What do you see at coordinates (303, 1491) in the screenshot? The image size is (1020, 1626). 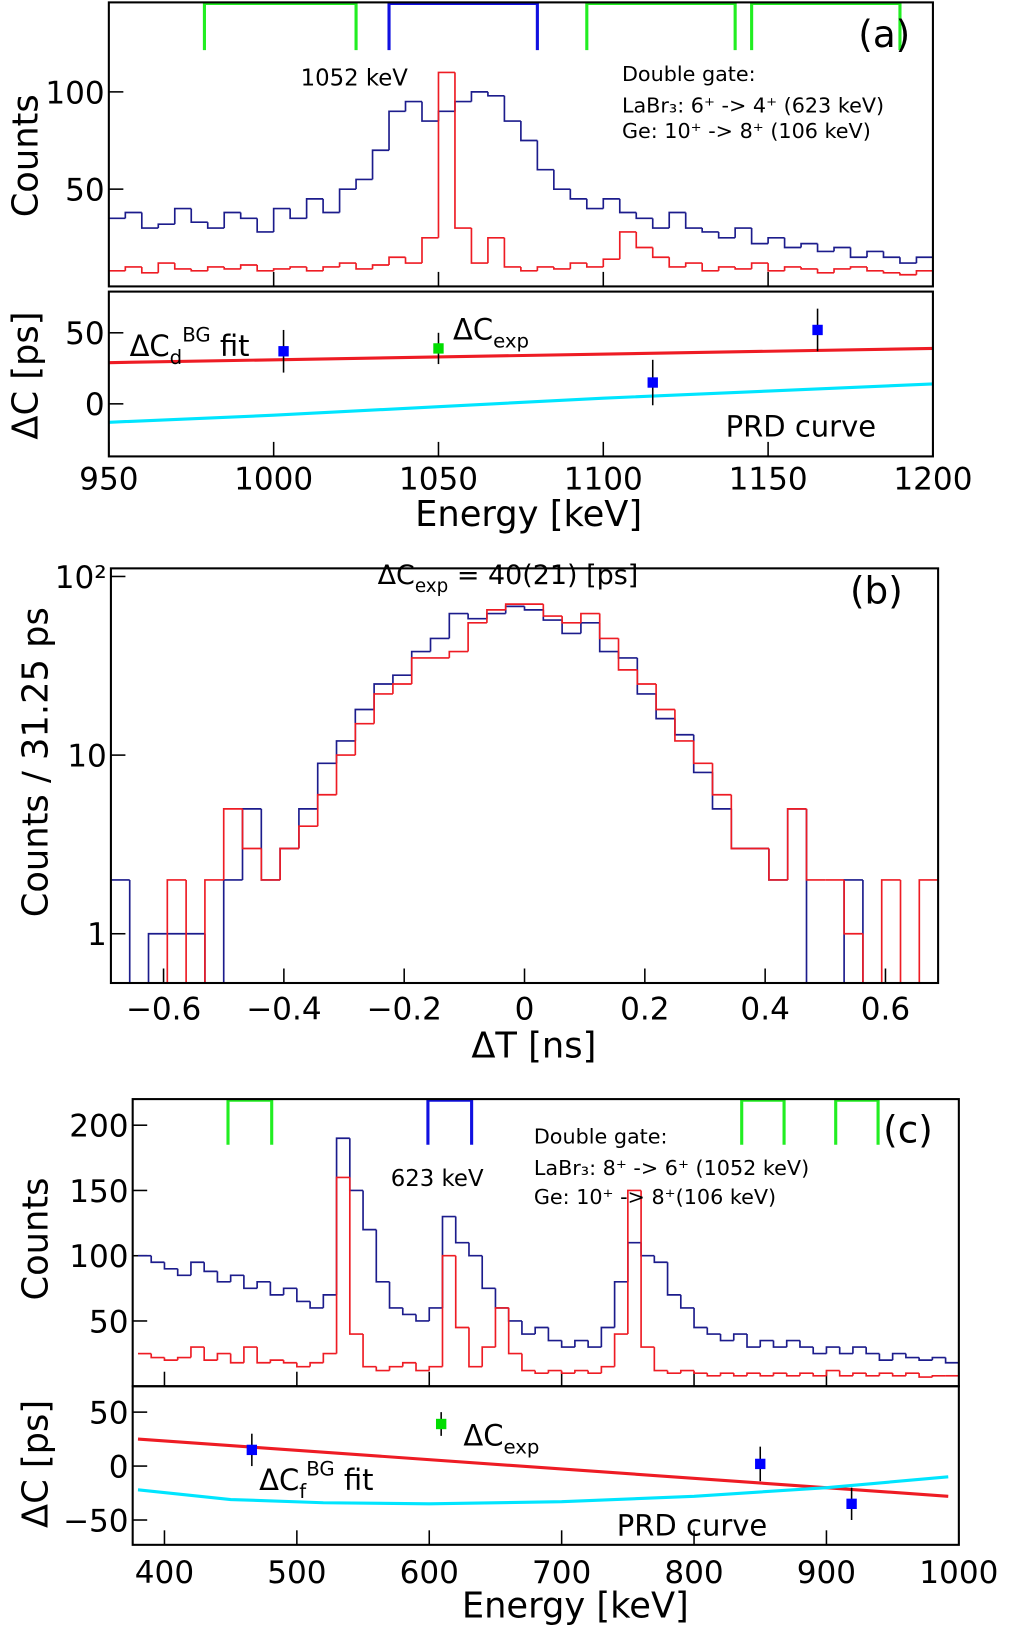 I see `label-part: f` at bounding box center [303, 1491].